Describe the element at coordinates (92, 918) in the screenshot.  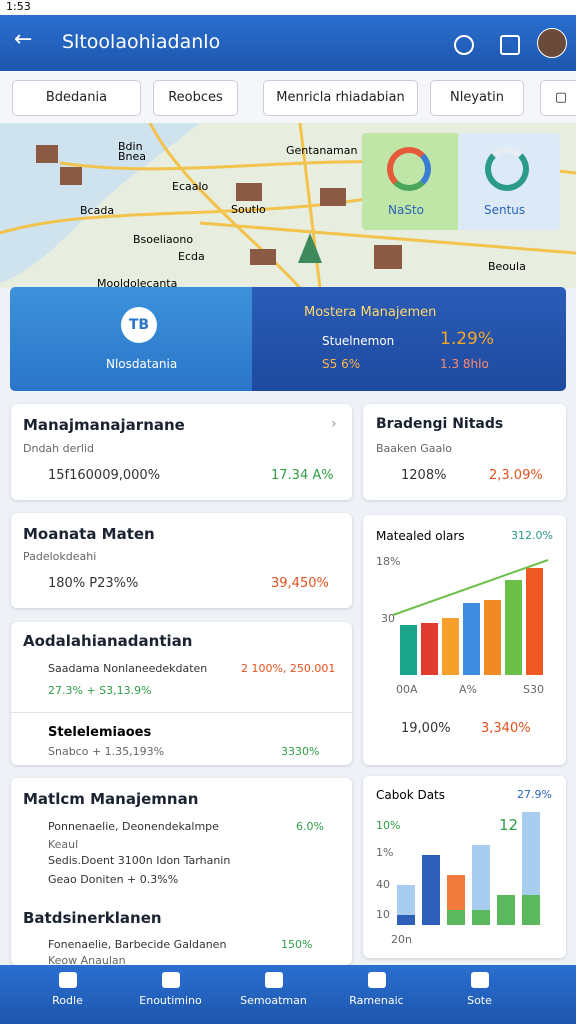
I see `card-subtitle: Batdsinerklanen` at that location.